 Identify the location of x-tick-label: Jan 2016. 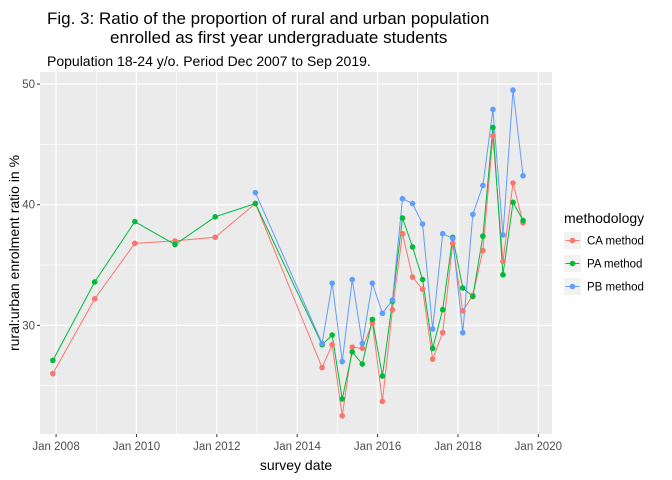
(377, 447).